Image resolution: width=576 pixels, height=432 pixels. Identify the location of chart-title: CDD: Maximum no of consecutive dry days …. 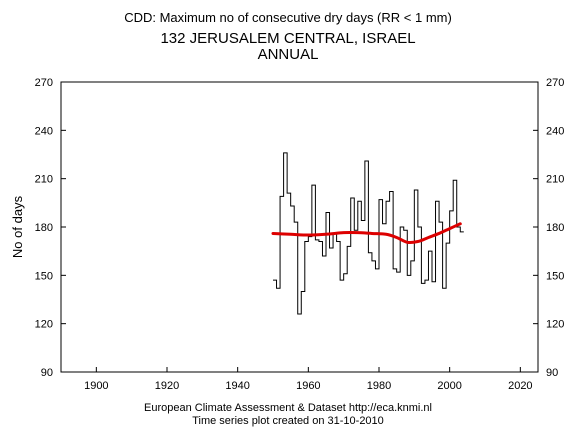
(288, 17).